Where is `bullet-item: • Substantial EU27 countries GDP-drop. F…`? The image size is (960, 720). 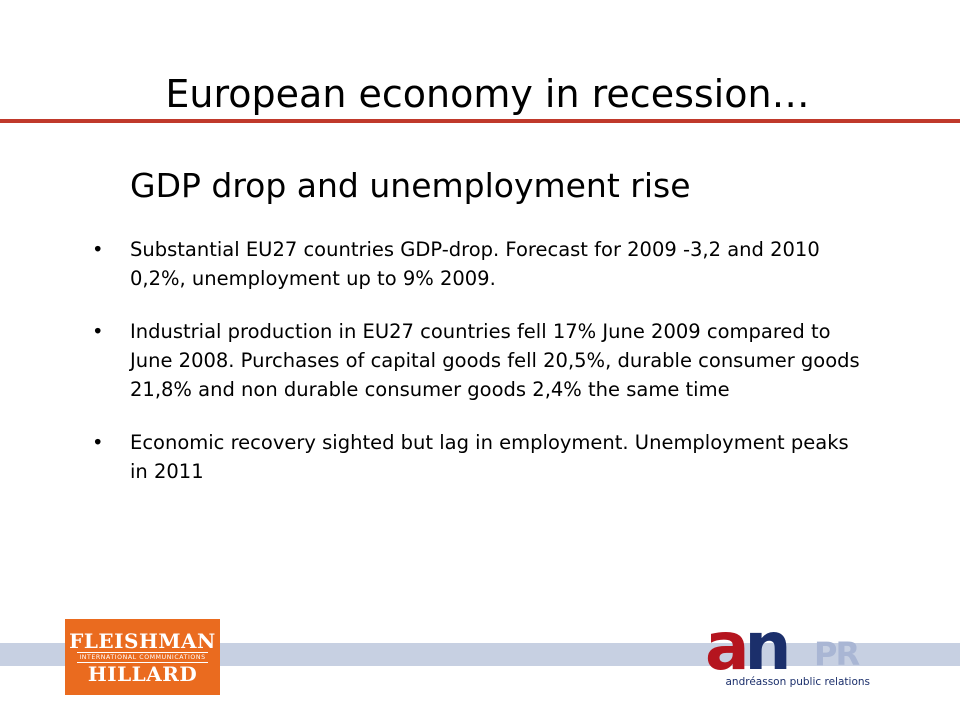 bullet-item: • Substantial EU27 countries GDP-drop. F… is located at coordinates (481, 264).